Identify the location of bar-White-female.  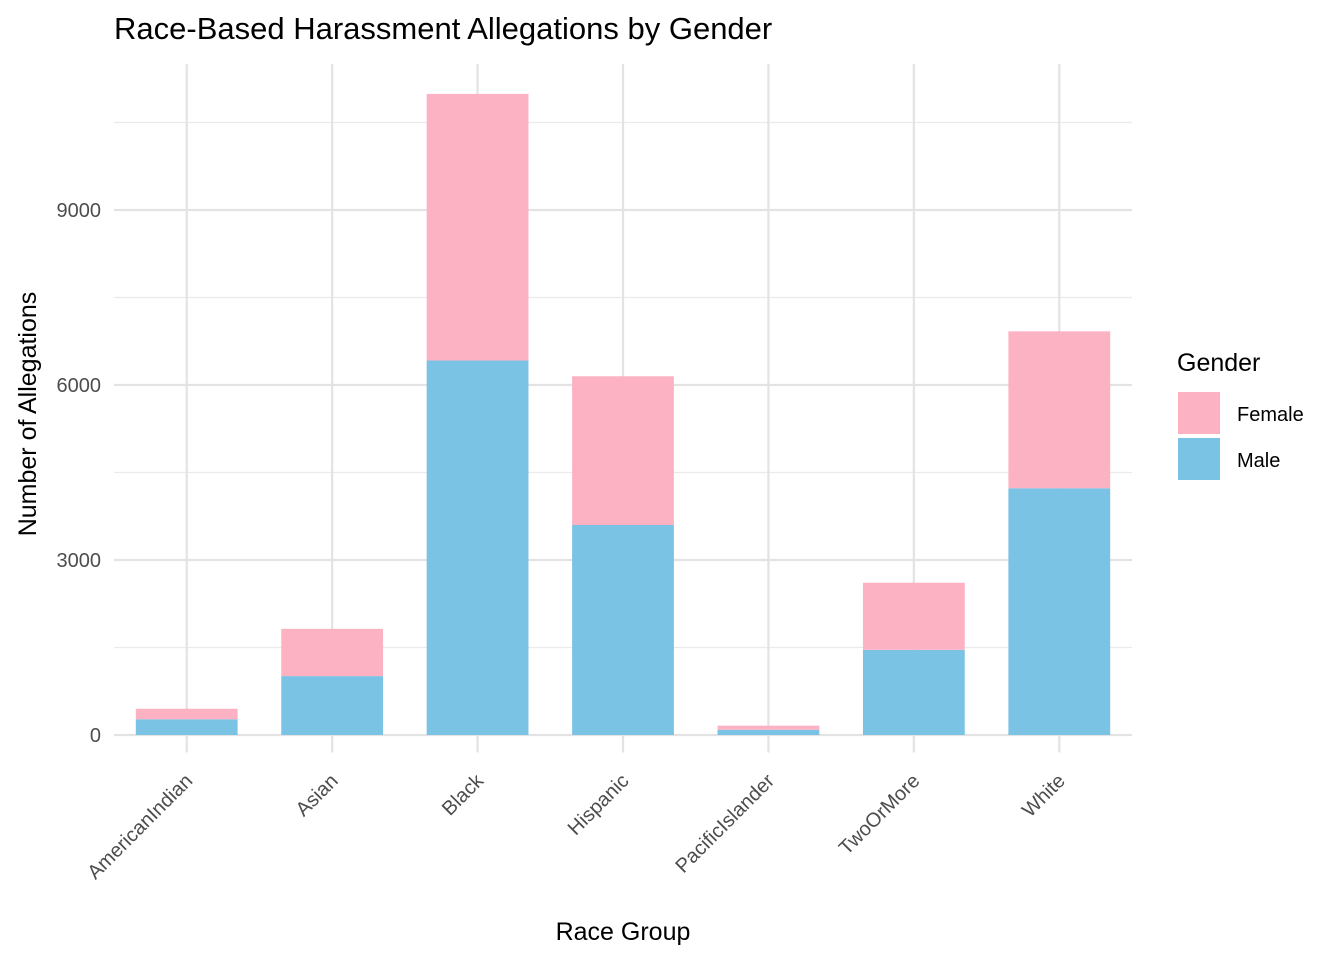
(1059, 410).